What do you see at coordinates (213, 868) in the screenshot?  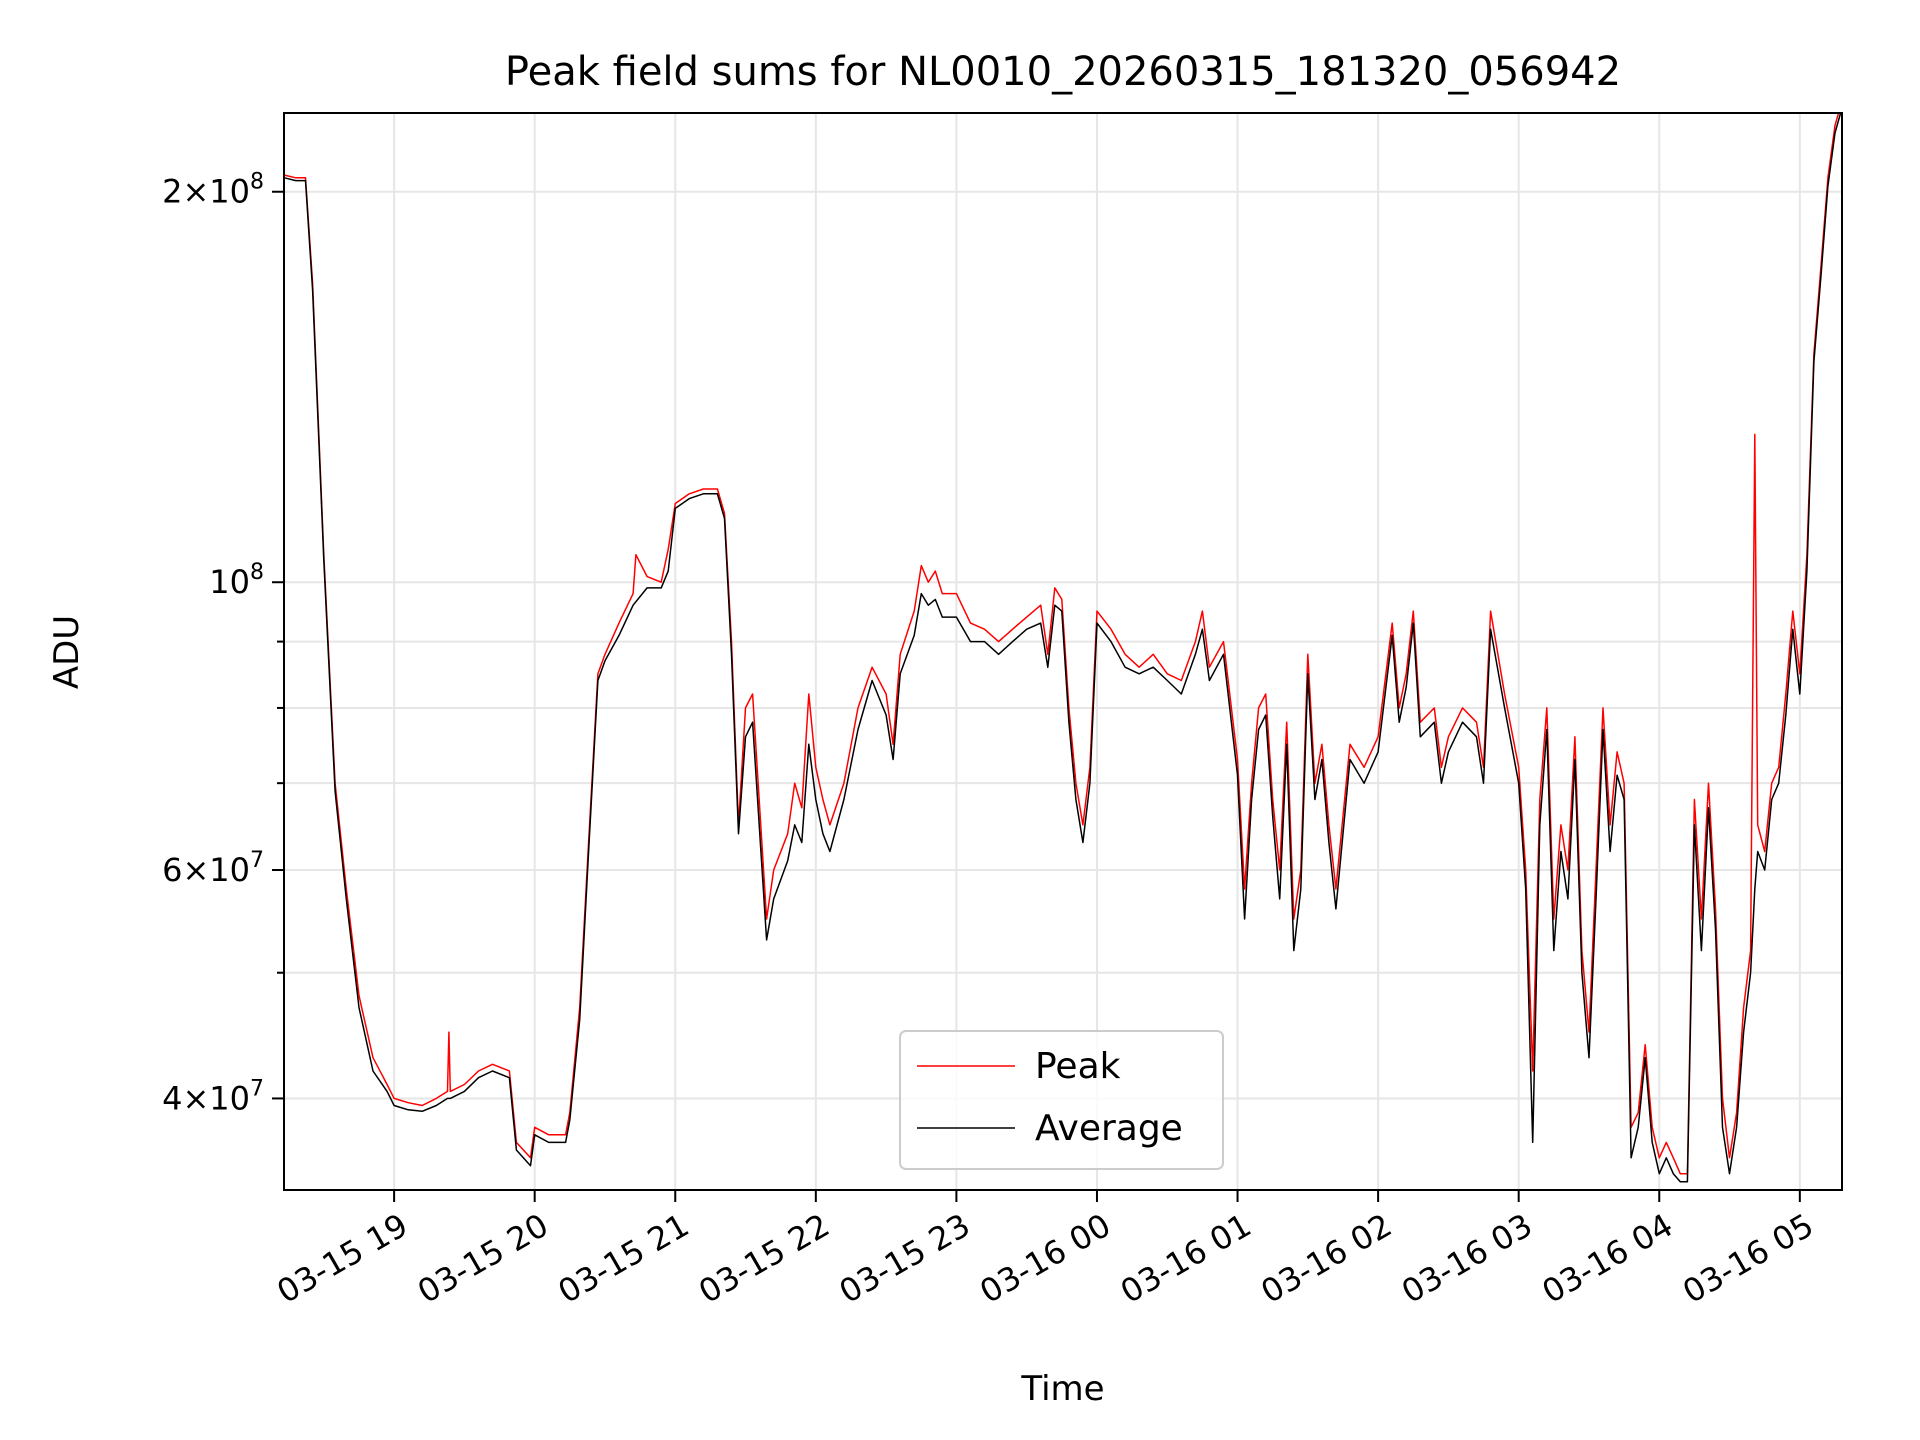 I see `y-tick-label: 6×107` at bounding box center [213, 868].